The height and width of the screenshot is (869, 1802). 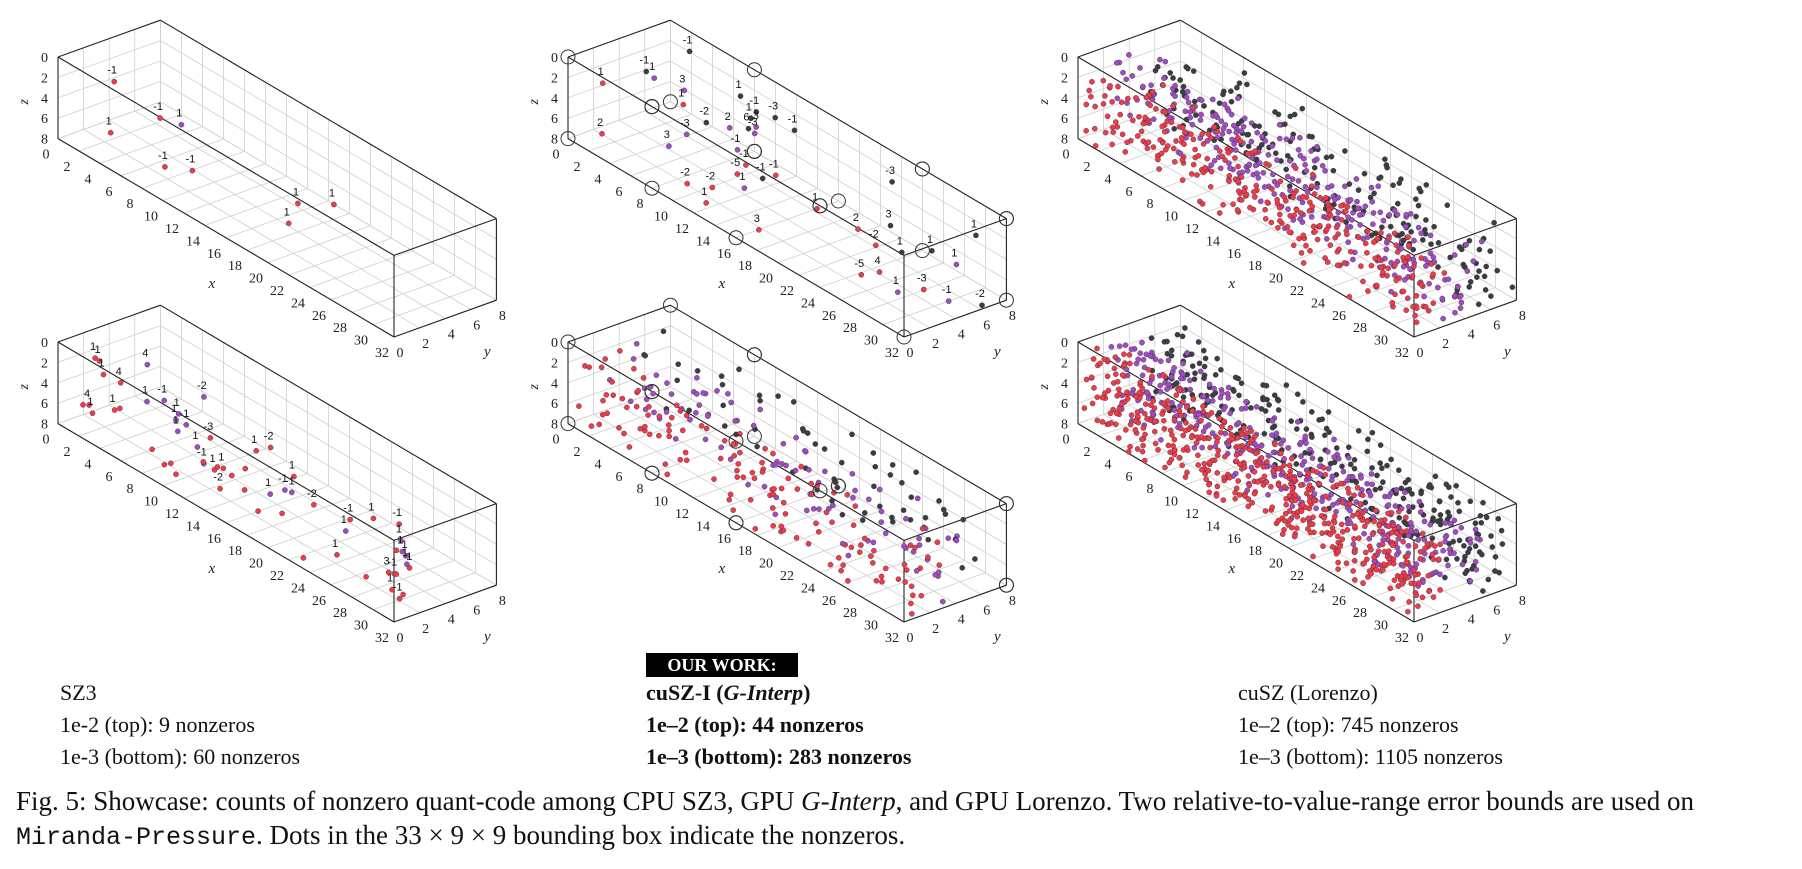 What do you see at coordinates (87, 394) in the screenshot?
I see `value-label: 4` at bounding box center [87, 394].